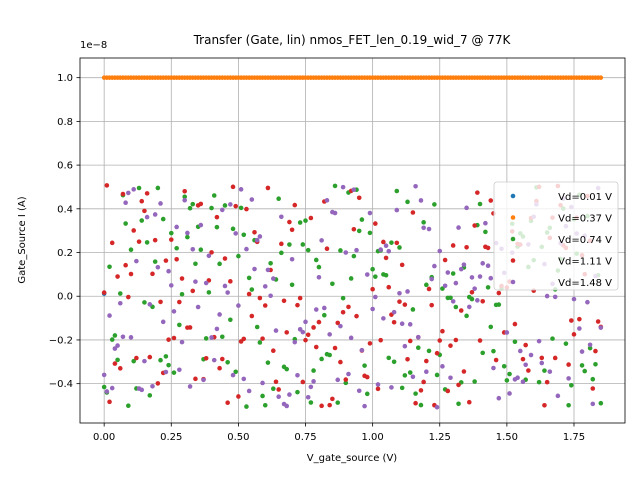  Describe the element at coordinates (585, 197) in the screenshot. I see `legend-label: Vd=0.01 V` at that location.